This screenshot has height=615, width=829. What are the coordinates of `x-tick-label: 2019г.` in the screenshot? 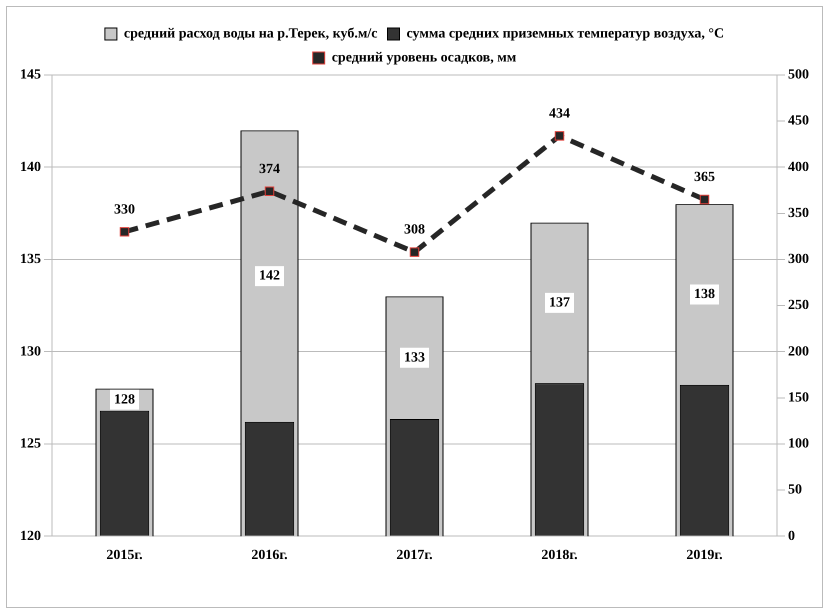 It's located at (704, 556).